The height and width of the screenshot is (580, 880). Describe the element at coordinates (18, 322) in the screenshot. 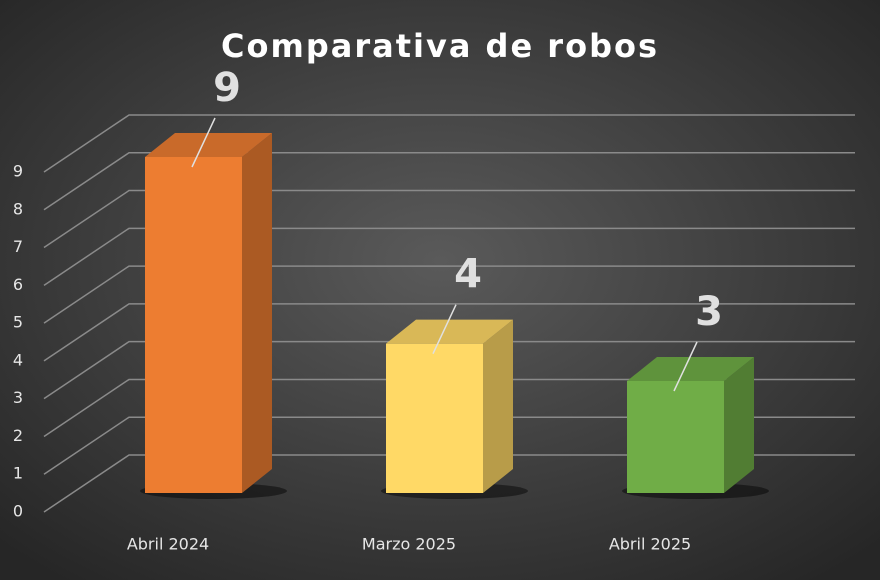

I see `y-tick-label: 5` at that location.